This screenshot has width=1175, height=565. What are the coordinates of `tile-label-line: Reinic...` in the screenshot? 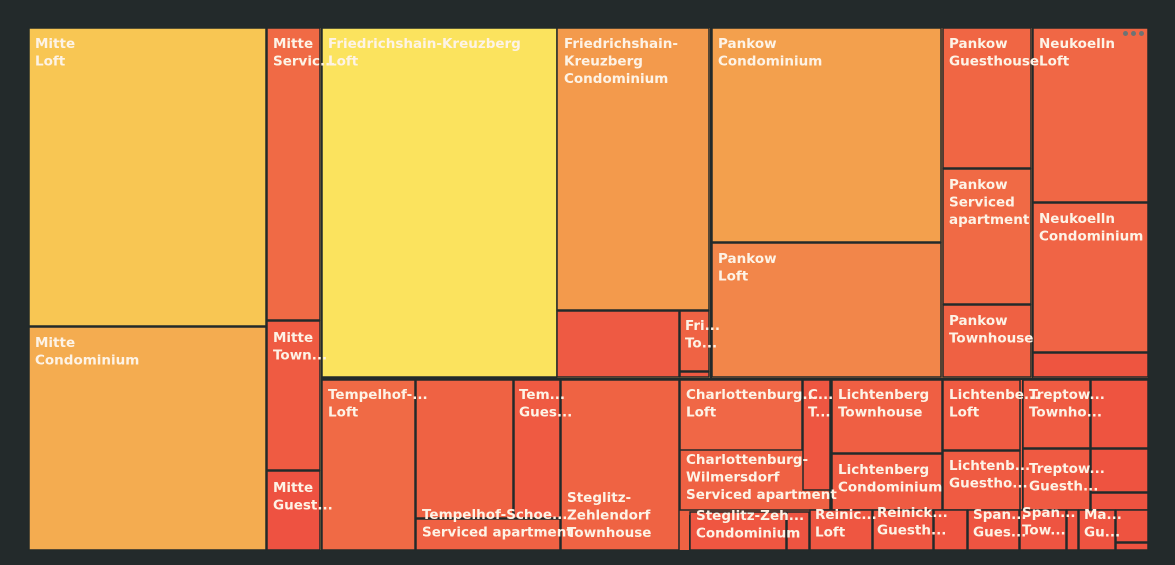 It's located at (846, 515).